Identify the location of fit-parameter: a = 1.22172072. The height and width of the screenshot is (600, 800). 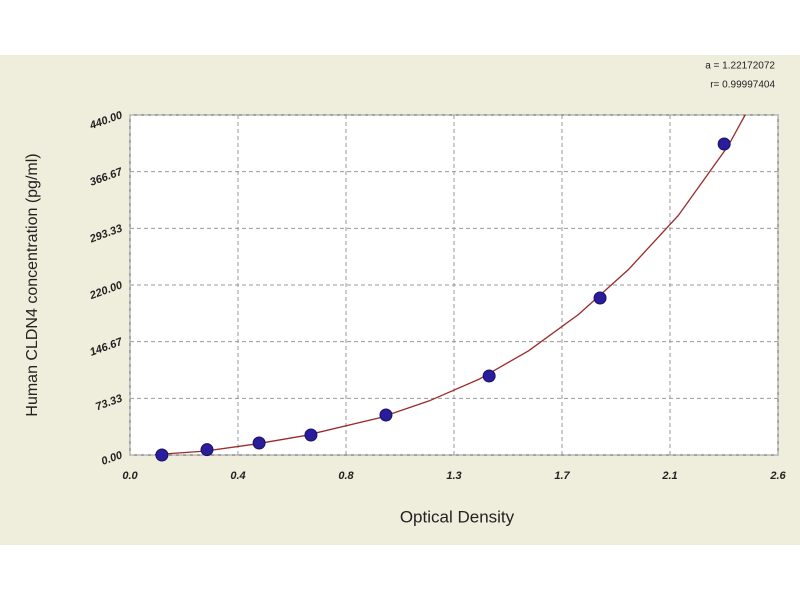
(740, 66).